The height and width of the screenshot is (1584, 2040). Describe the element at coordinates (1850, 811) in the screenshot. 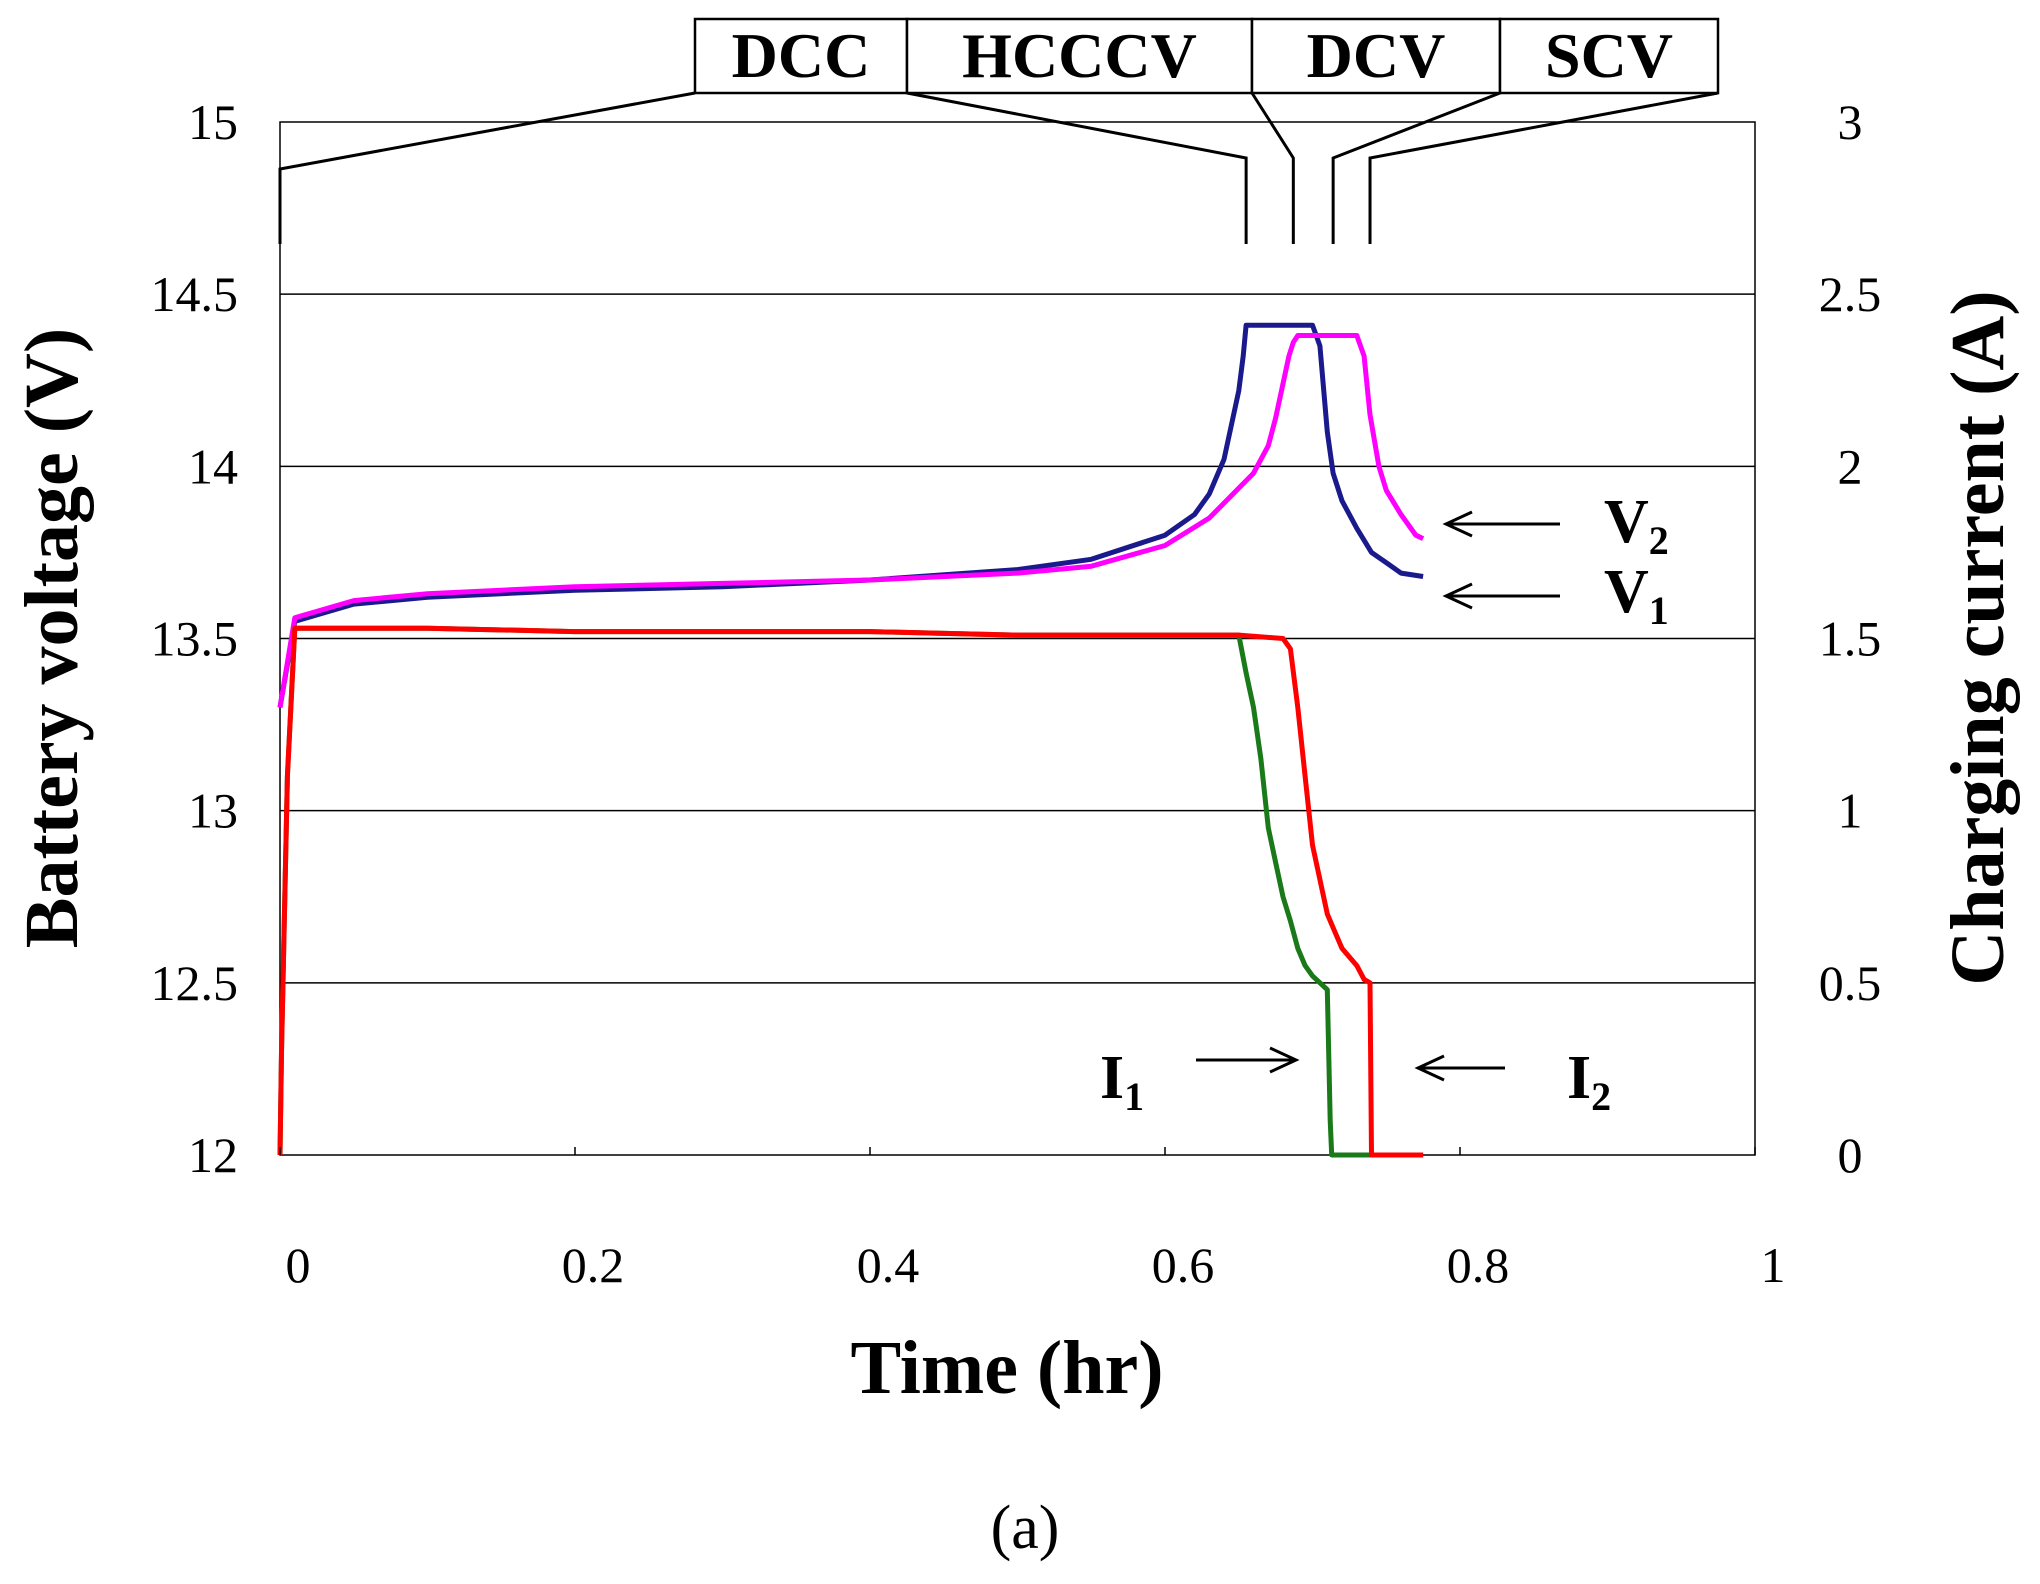

I see `y-right-tick-label: 1` at that location.